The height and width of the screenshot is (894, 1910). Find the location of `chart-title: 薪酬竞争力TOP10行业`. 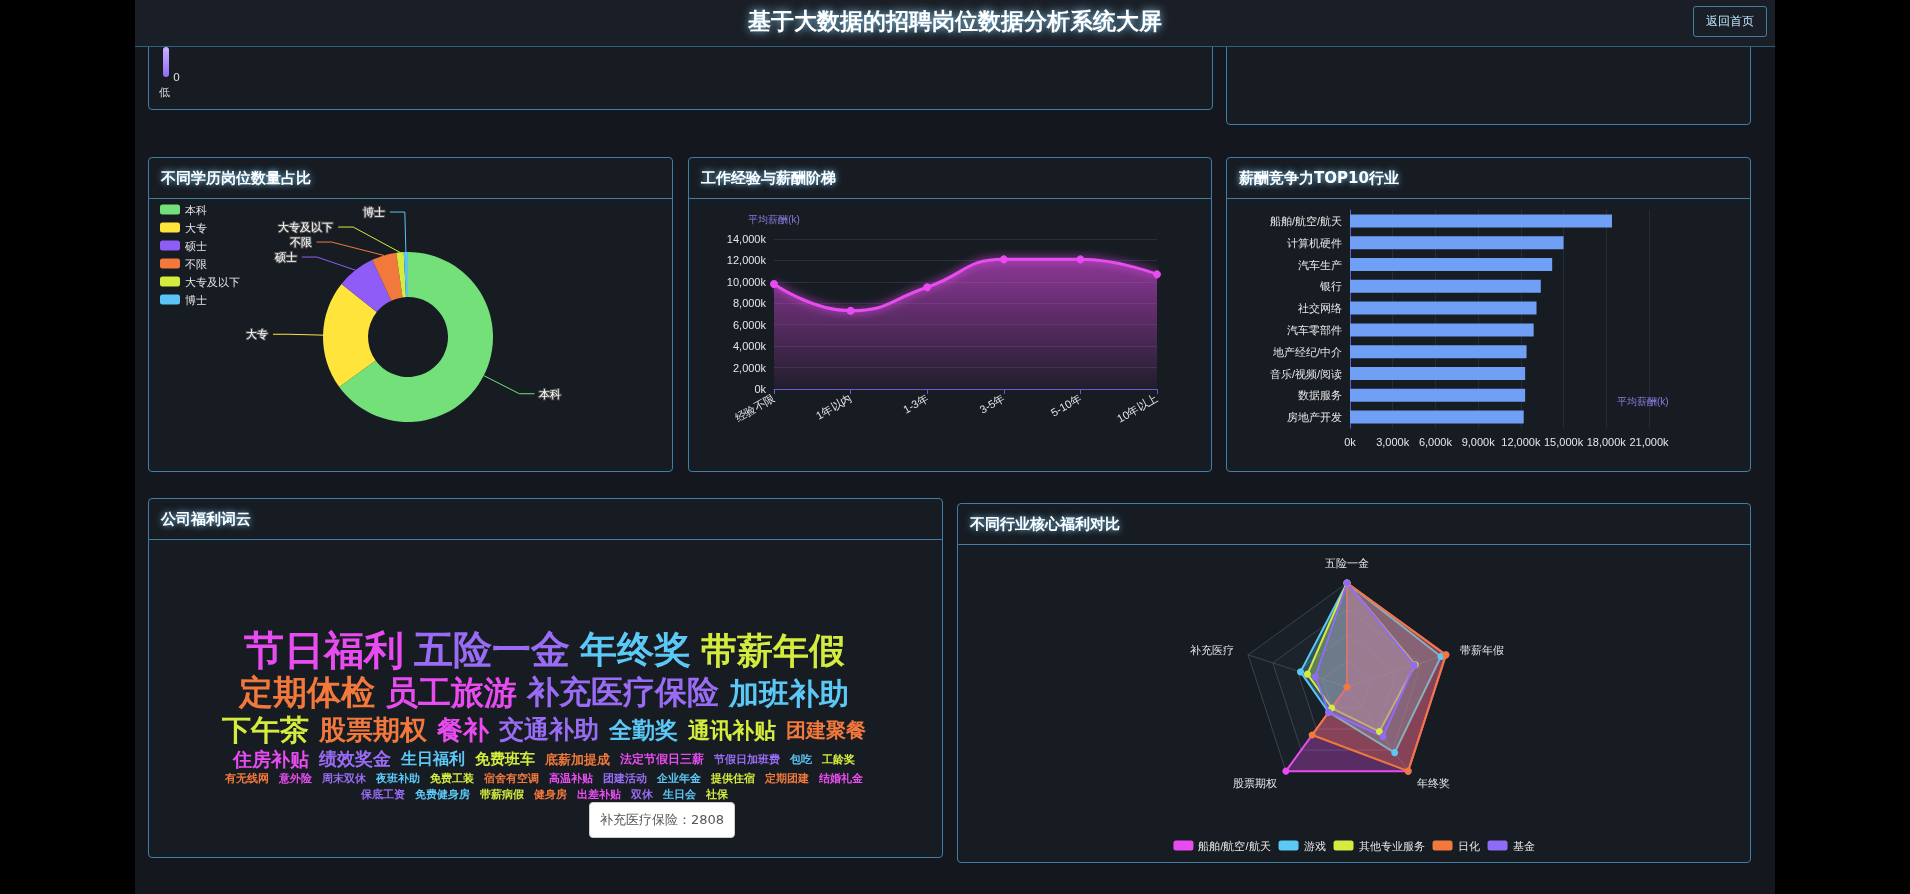

chart-title: 薪酬竞争力TOP10行业 is located at coordinates (1488, 178).